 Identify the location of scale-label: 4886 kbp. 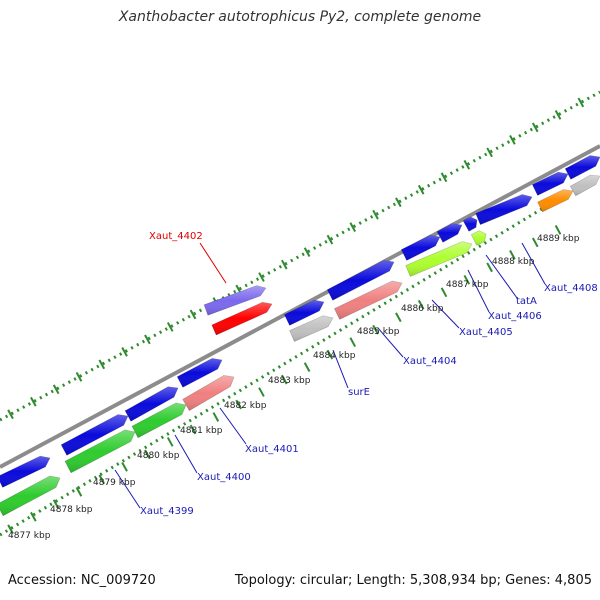
(422, 309).